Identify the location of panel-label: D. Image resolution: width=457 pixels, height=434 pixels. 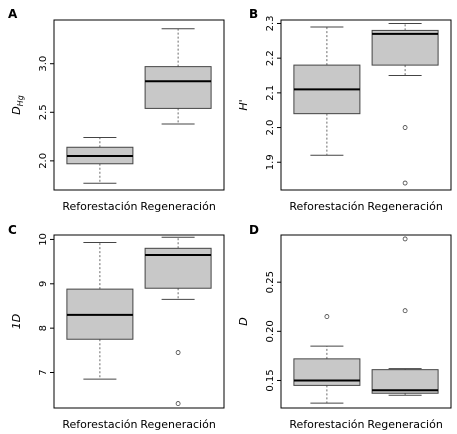
(254, 230).